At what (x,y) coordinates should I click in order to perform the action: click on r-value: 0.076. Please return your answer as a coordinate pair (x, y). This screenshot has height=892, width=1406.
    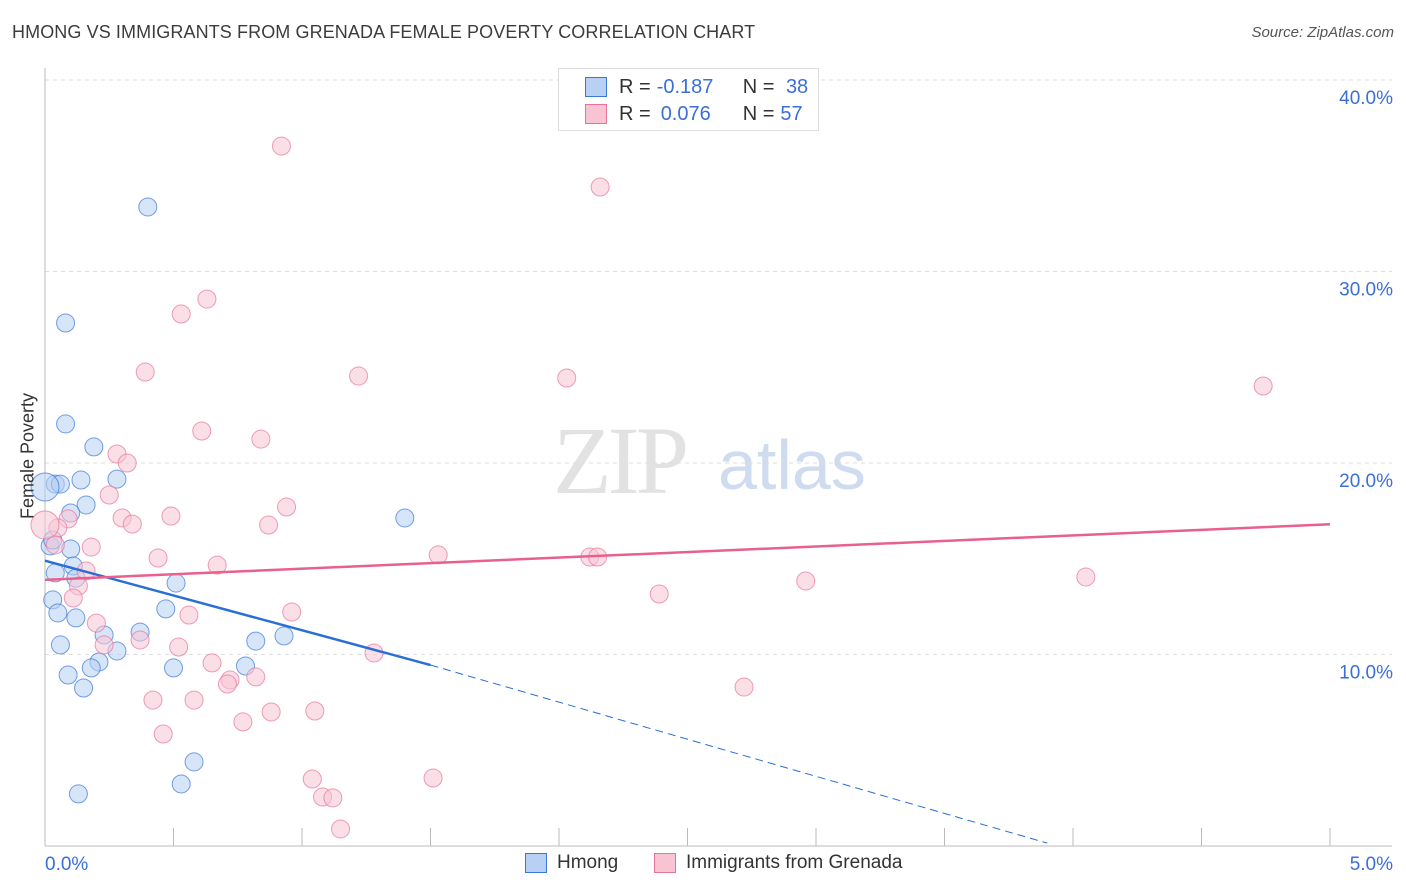
    Looking at the image, I should click on (685, 113).